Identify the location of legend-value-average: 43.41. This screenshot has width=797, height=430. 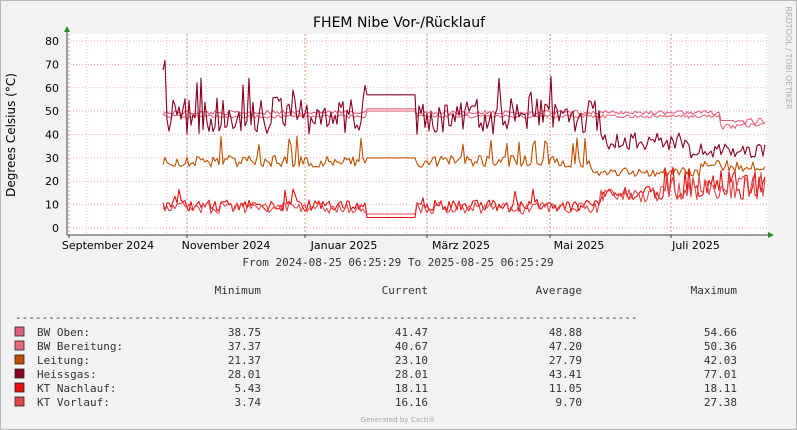
(565, 374).